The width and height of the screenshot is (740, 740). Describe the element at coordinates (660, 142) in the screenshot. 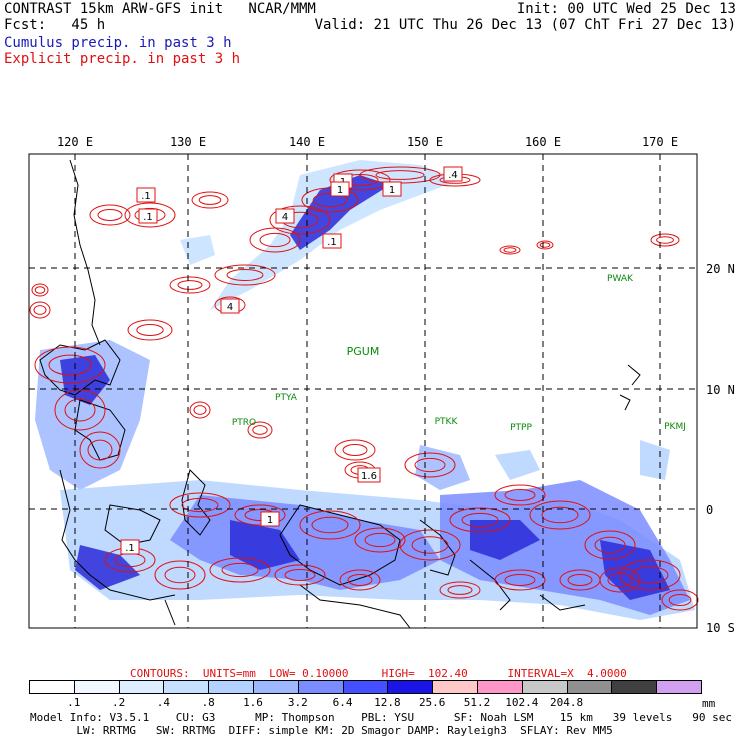

I see `lon-label: 170 E` at that location.